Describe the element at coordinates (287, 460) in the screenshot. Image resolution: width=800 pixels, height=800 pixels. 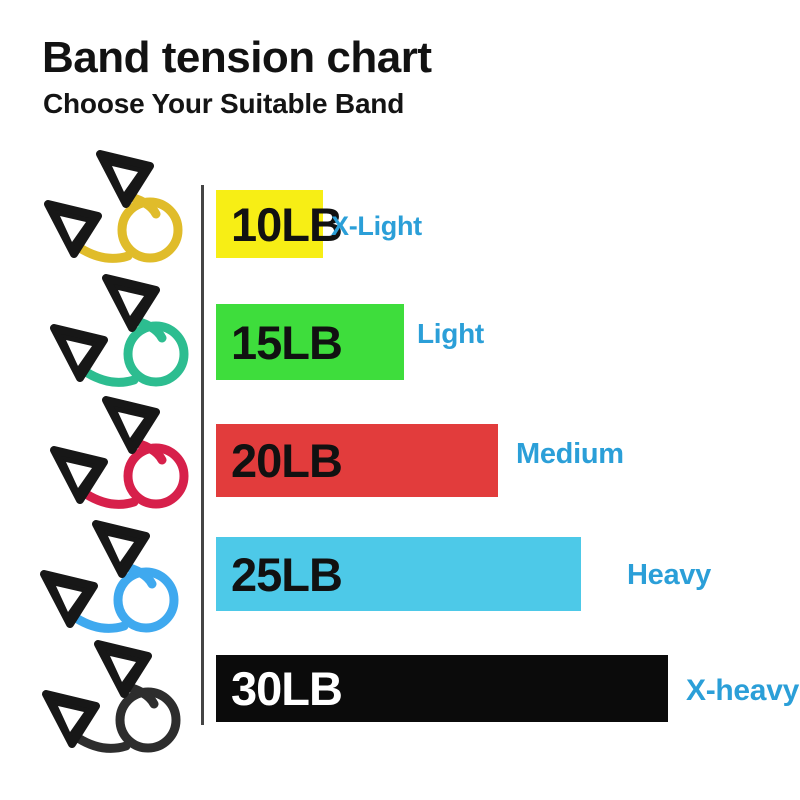
I see `bar-weight-label: 20LB` at that location.